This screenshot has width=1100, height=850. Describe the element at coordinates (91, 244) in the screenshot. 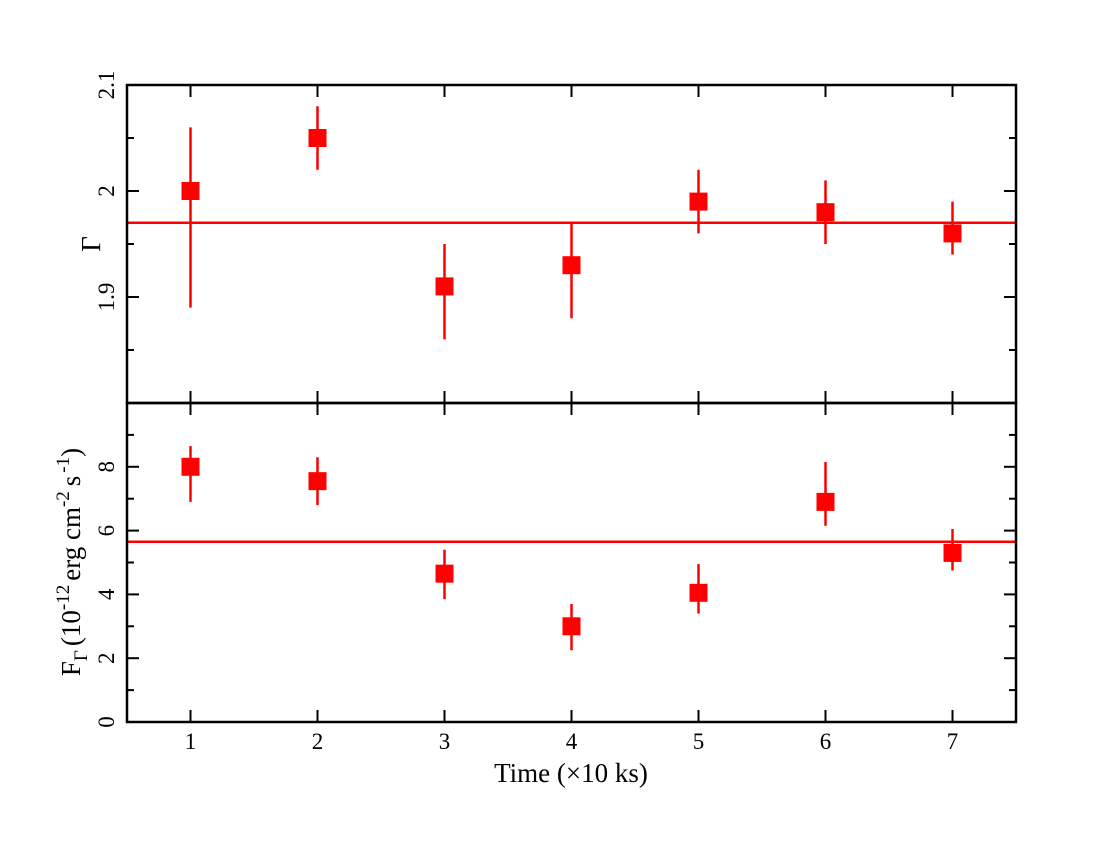

I see `top-y-axis-title: Γ` at that location.